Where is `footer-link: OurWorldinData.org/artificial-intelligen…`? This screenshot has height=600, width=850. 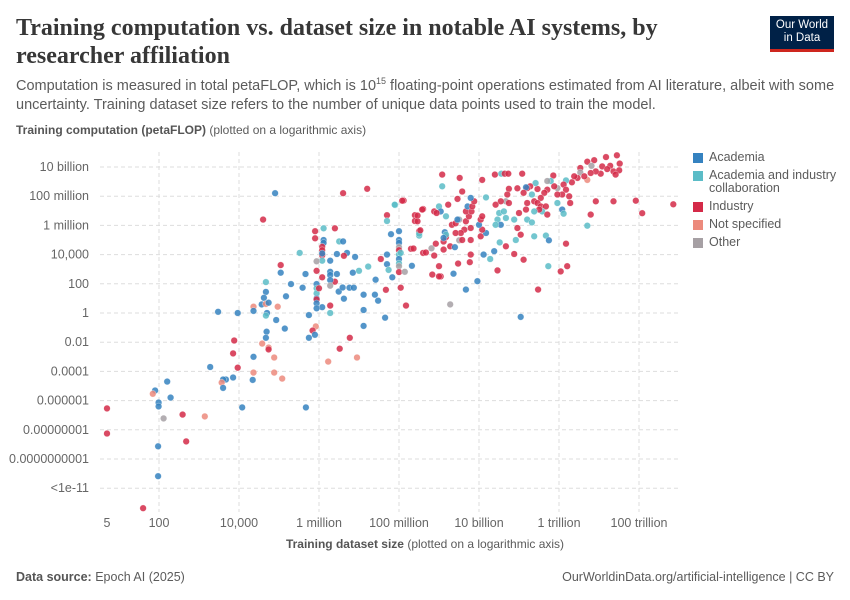
footer-link: OurWorldinData.org/artificial-intelligen… is located at coordinates (698, 577).